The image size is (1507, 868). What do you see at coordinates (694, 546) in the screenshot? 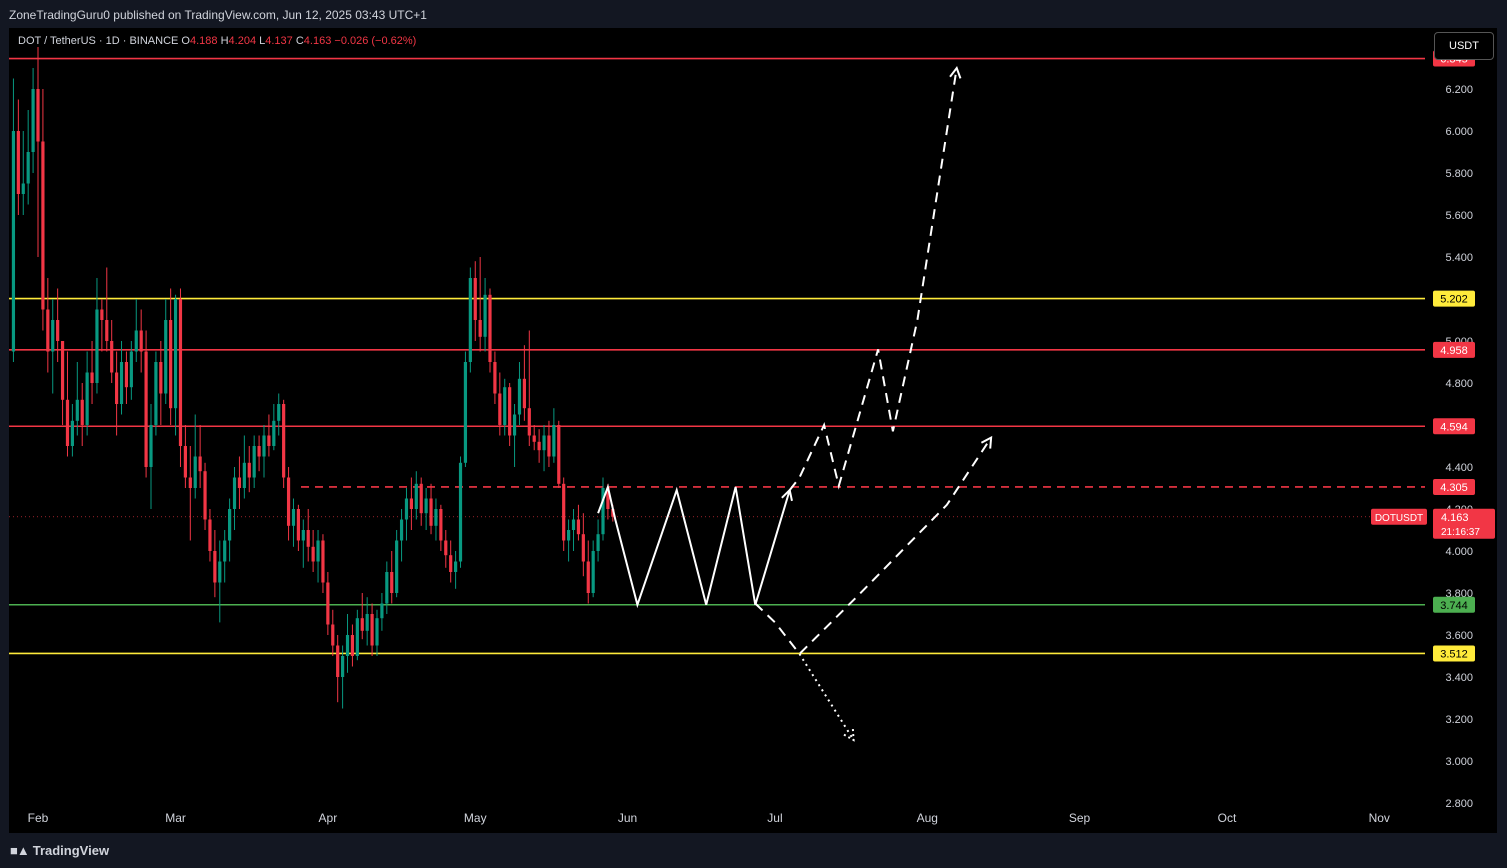
I see `projection-solid-zigzag` at bounding box center [694, 546].